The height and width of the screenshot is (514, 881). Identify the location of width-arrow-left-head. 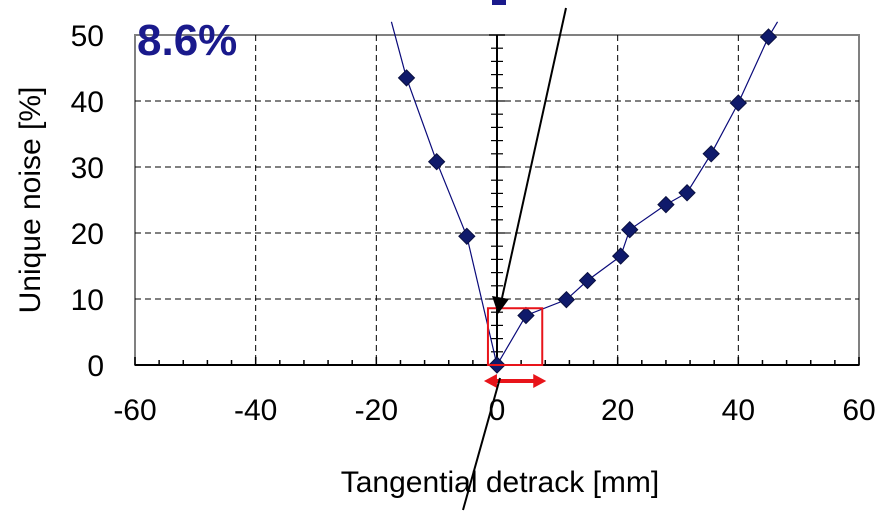
(490, 381).